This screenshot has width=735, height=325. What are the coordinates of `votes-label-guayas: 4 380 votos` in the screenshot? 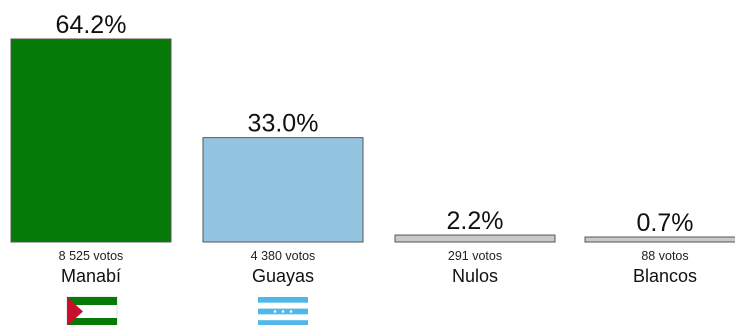 It's located at (283, 256).